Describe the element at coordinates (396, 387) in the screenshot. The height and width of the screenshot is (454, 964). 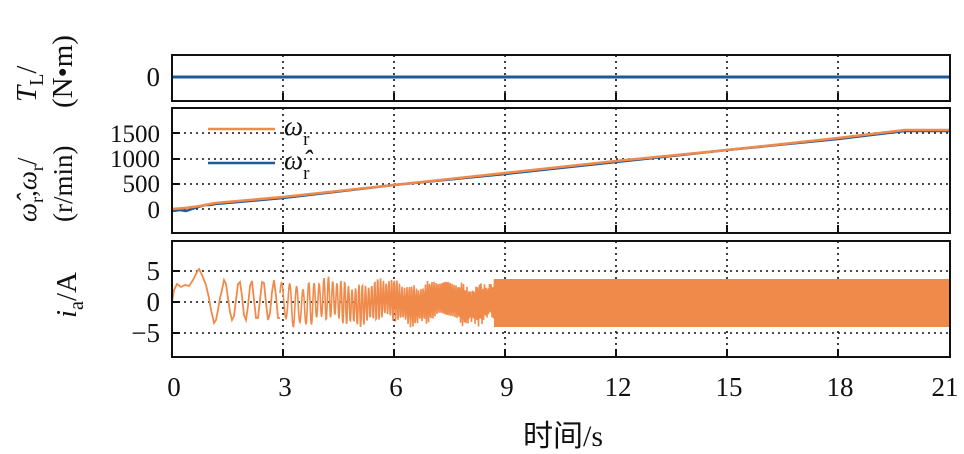
I see `svg-text: 6` at that location.